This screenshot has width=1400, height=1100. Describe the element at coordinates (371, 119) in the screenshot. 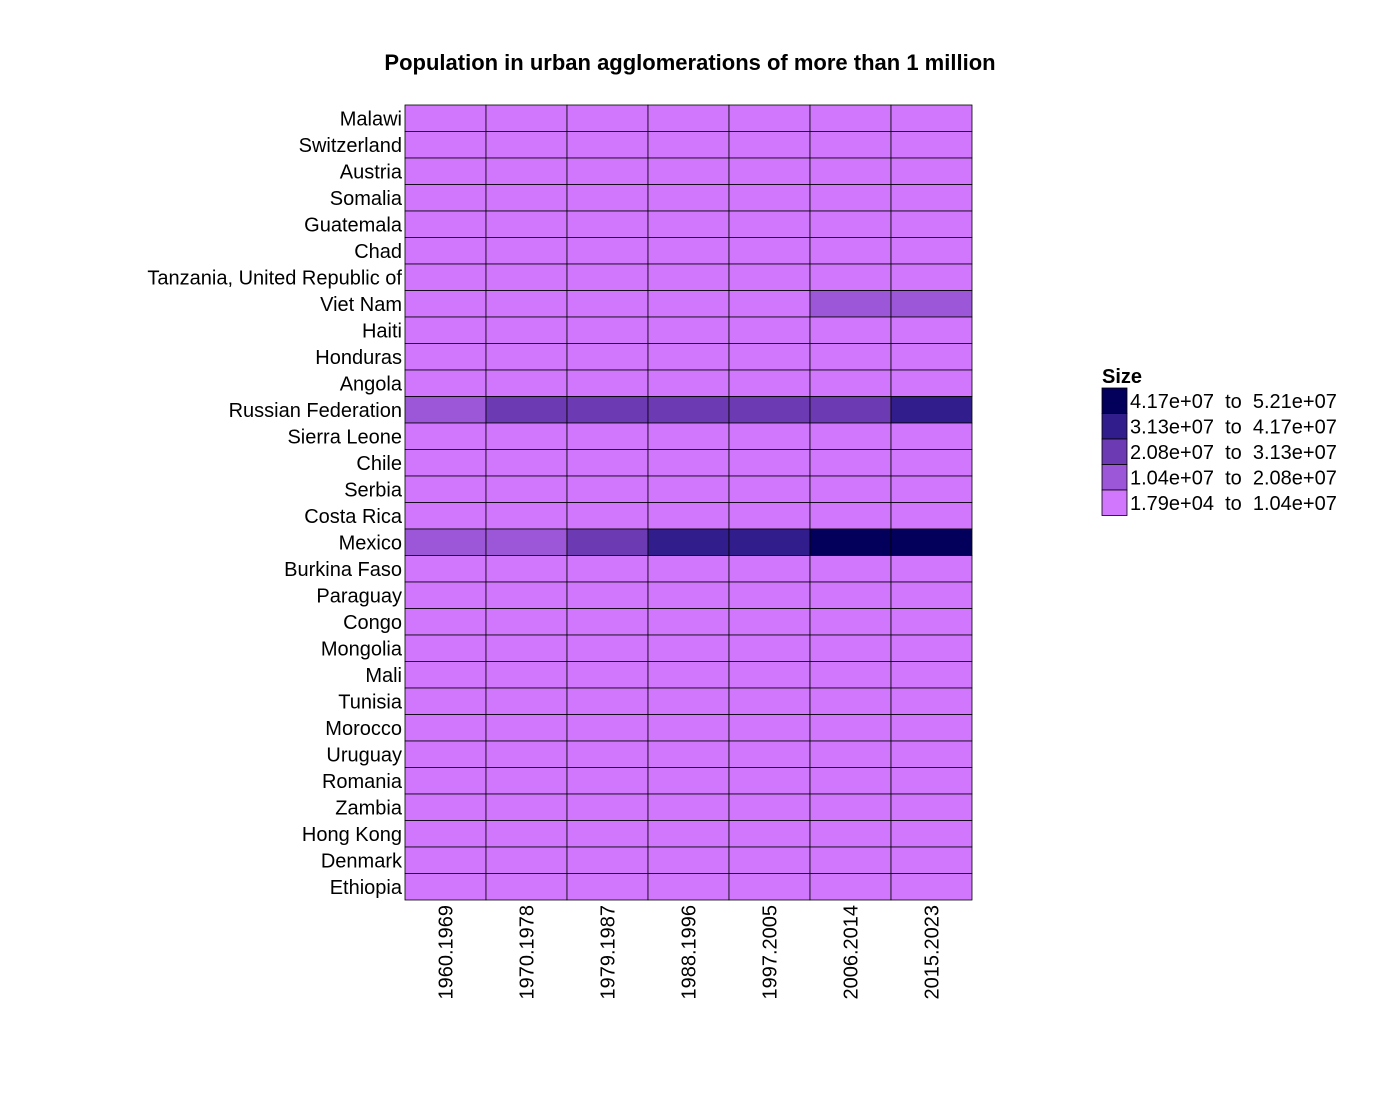

I see `row-label: Malawi` at that location.